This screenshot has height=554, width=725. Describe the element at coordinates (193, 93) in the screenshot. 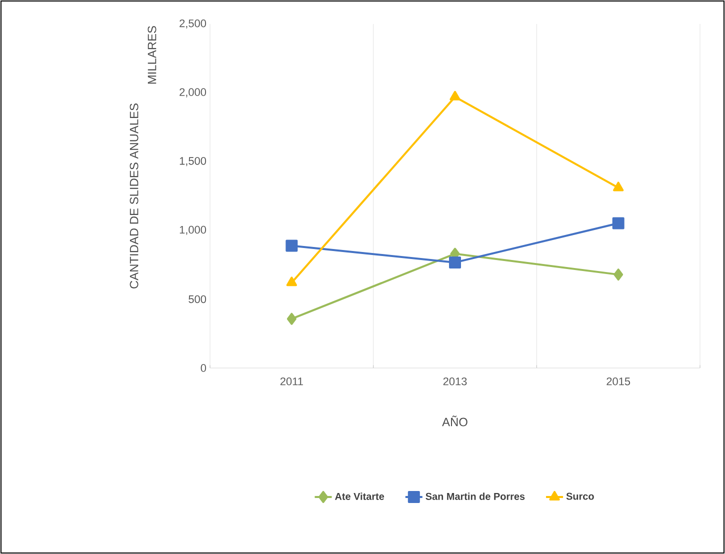

I see `y-tick-label: 2,000` at that location.